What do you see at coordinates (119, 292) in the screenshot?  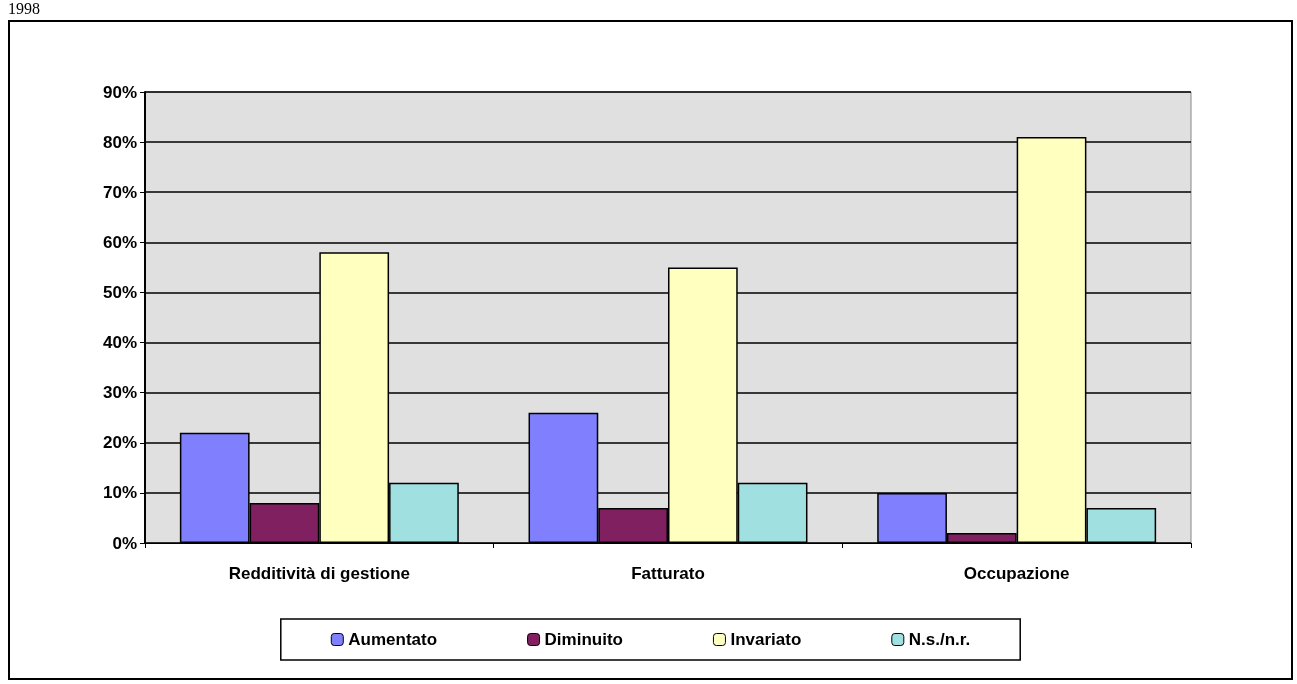 I see `y-tick-label: 50%` at bounding box center [119, 292].